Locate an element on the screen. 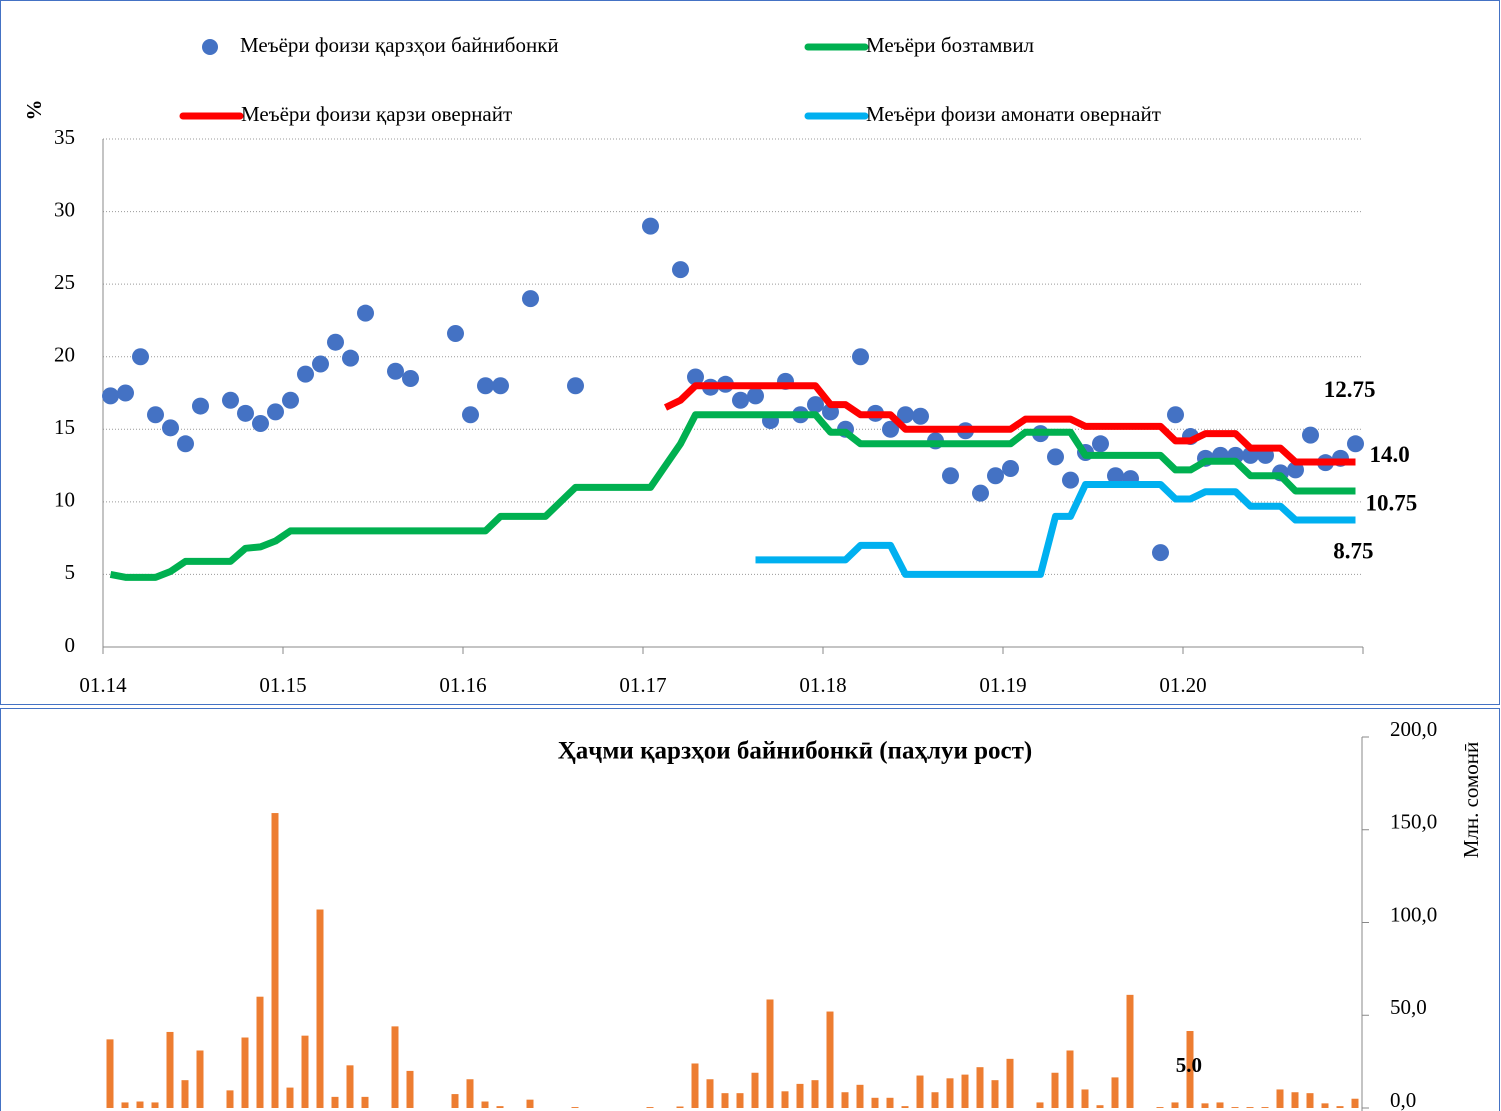 The image size is (1501, 1111). y2-axis-title: Млн. сомонӣ is located at coordinates (1471, 800).